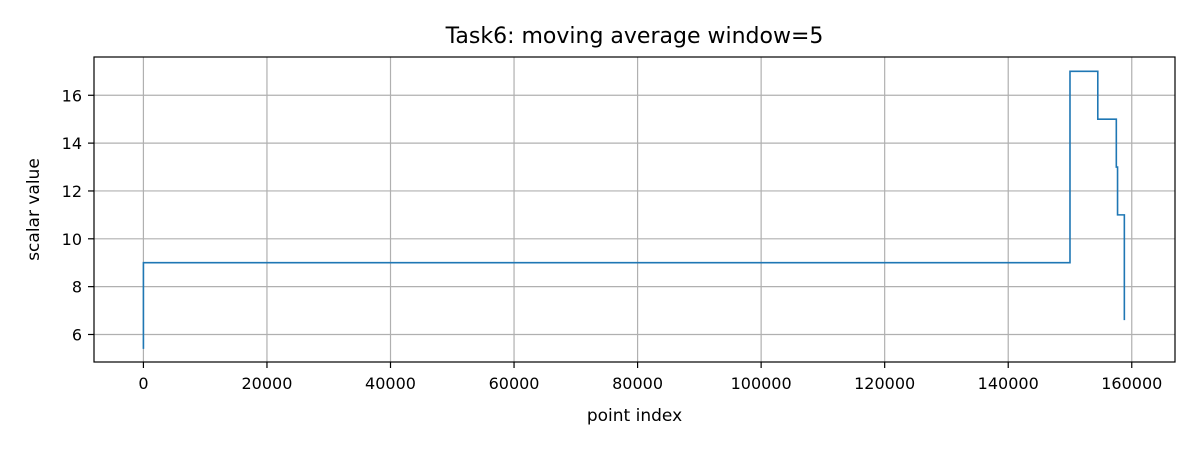 Image resolution: width=1200 pixels, height=450 pixels. Describe the element at coordinates (884, 383) in the screenshot. I see `x-tick-label: 120000` at that location.